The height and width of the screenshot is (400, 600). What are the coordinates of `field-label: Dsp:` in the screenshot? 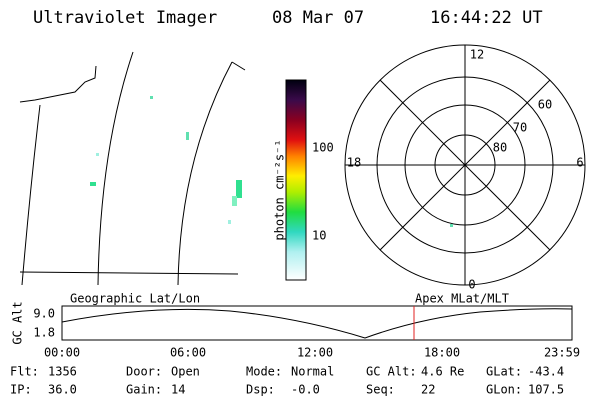 It's located at (260, 390).